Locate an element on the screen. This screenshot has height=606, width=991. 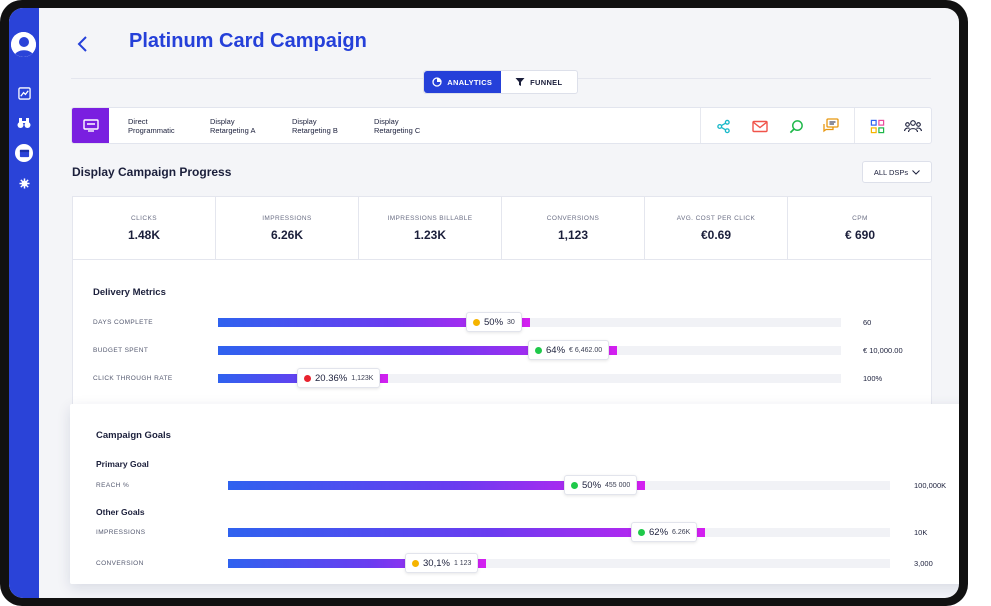
stat-label: CLICKS is located at coordinates (144, 218).